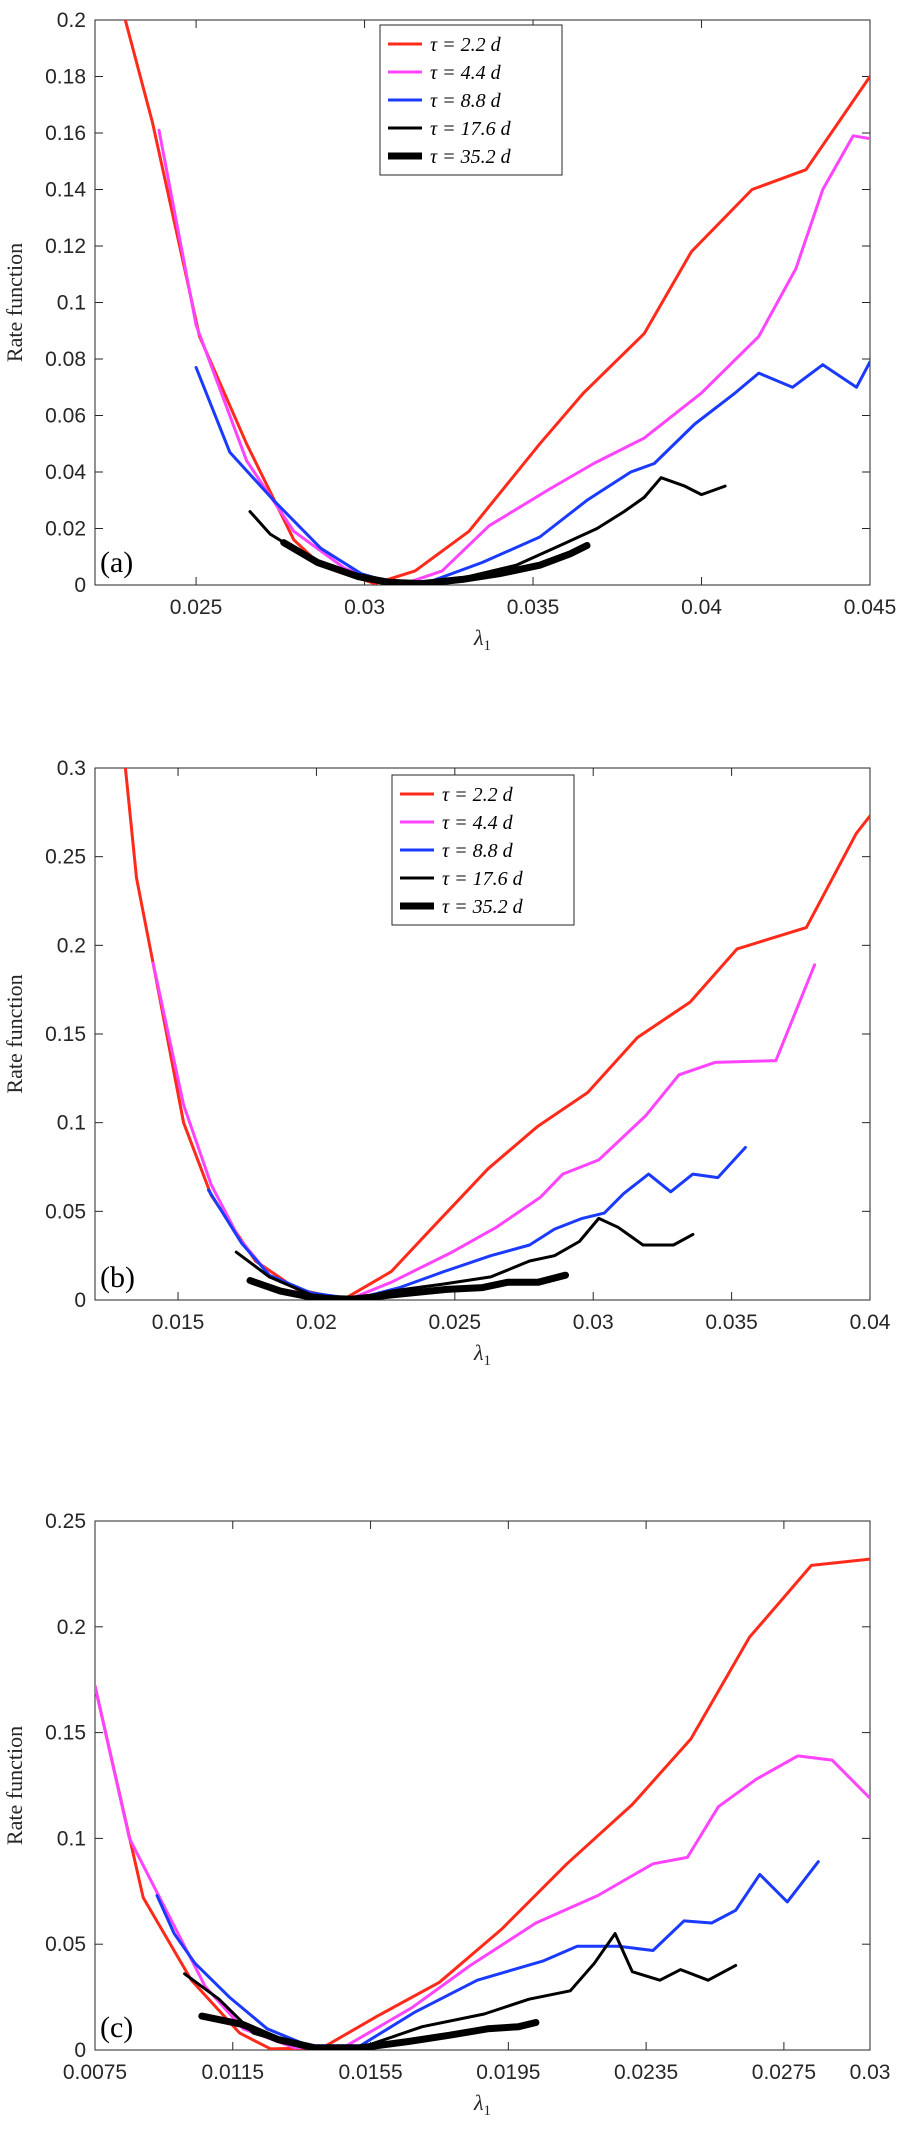 The width and height of the screenshot is (905, 2141). Describe the element at coordinates (65, 246) in the screenshot. I see `y-tick-label: 0.12` at that location.